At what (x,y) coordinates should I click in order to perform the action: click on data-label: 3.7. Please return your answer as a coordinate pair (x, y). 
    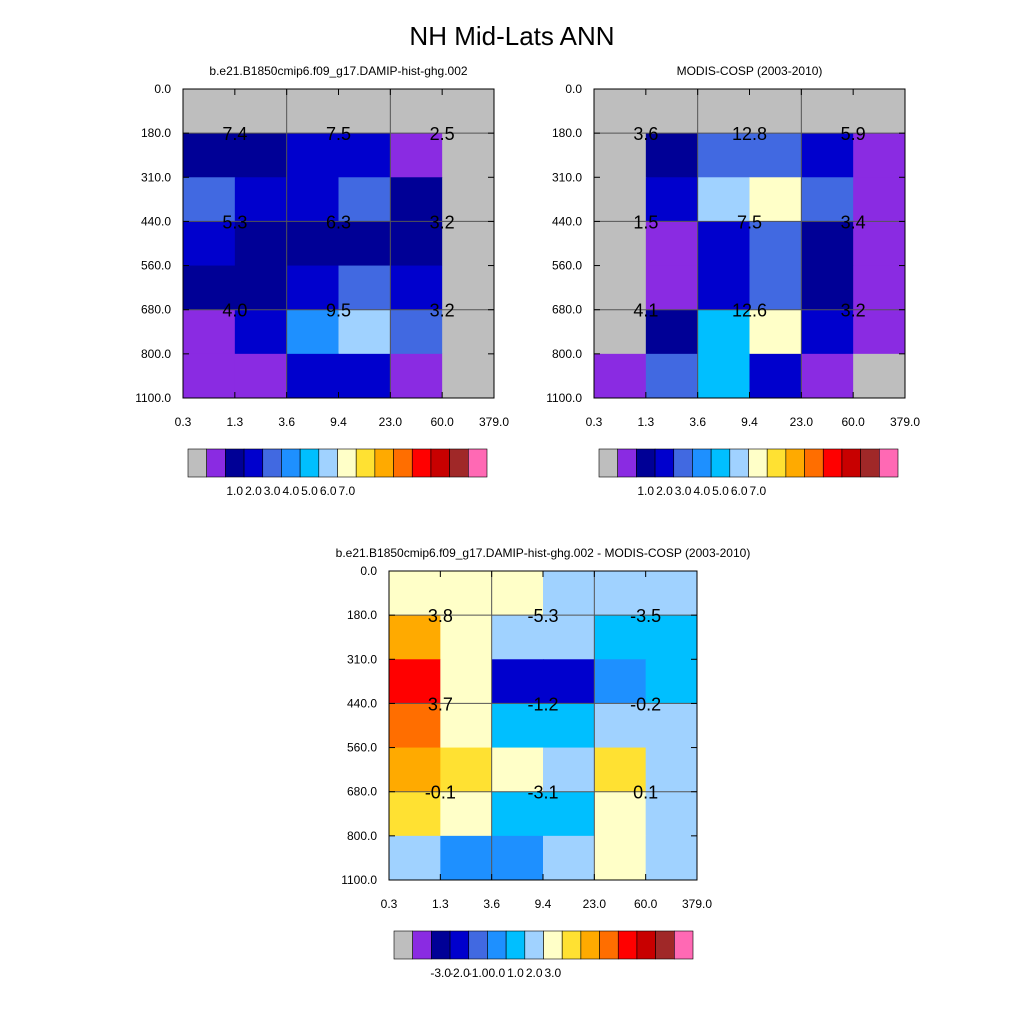
    Looking at the image, I should click on (440, 704).